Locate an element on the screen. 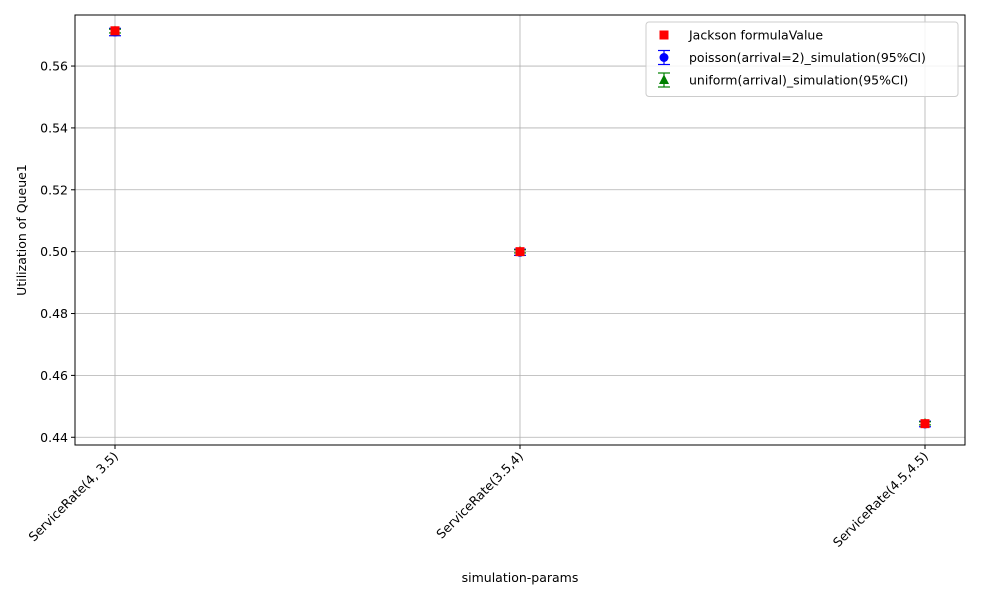  legend-marker-square is located at coordinates (664, 35).